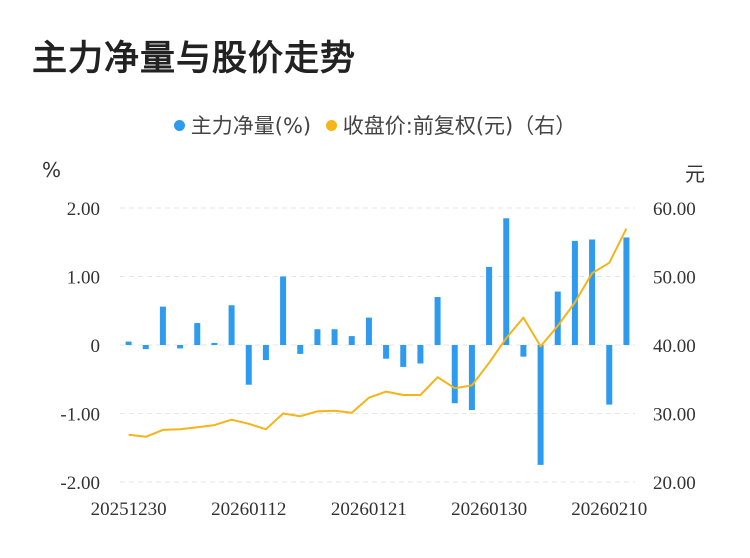 This screenshot has width=750, height=558. What do you see at coordinates (609, 509) in the screenshot?
I see `x-axis-tick-label: 20260210` at bounding box center [609, 509].